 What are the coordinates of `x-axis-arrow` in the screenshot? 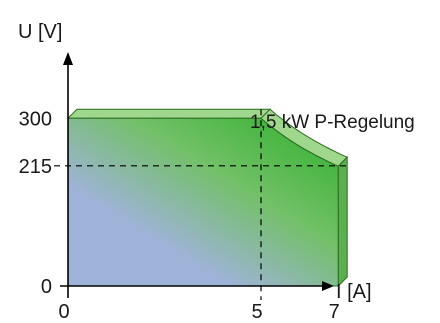 It's located at (328, 286).